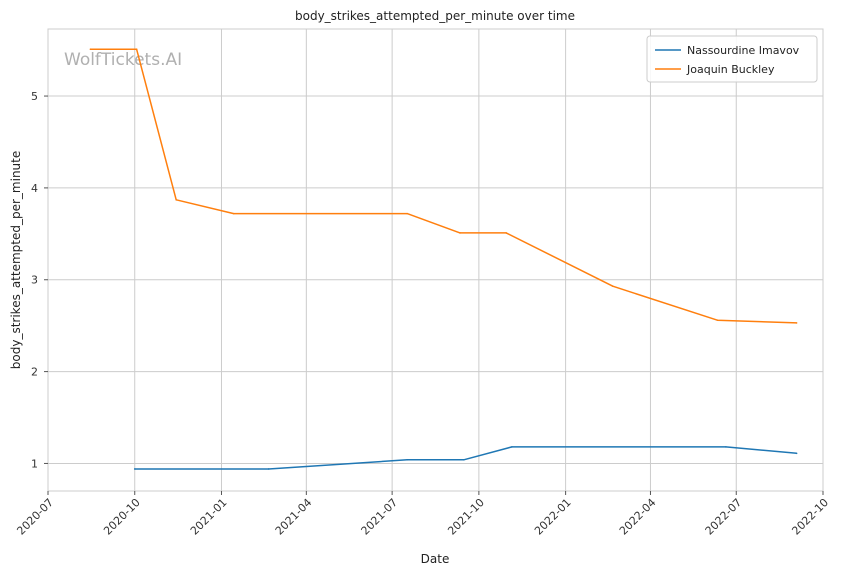  What do you see at coordinates (435, 559) in the screenshot?
I see `x-axis-title: Date` at bounding box center [435, 559].